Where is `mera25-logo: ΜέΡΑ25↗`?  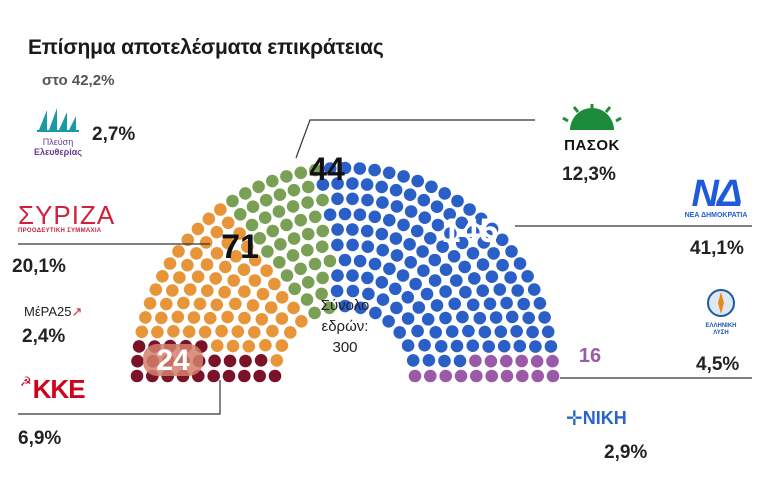 mera25-logo: ΜέΡΑ25↗ is located at coordinates (53, 312).